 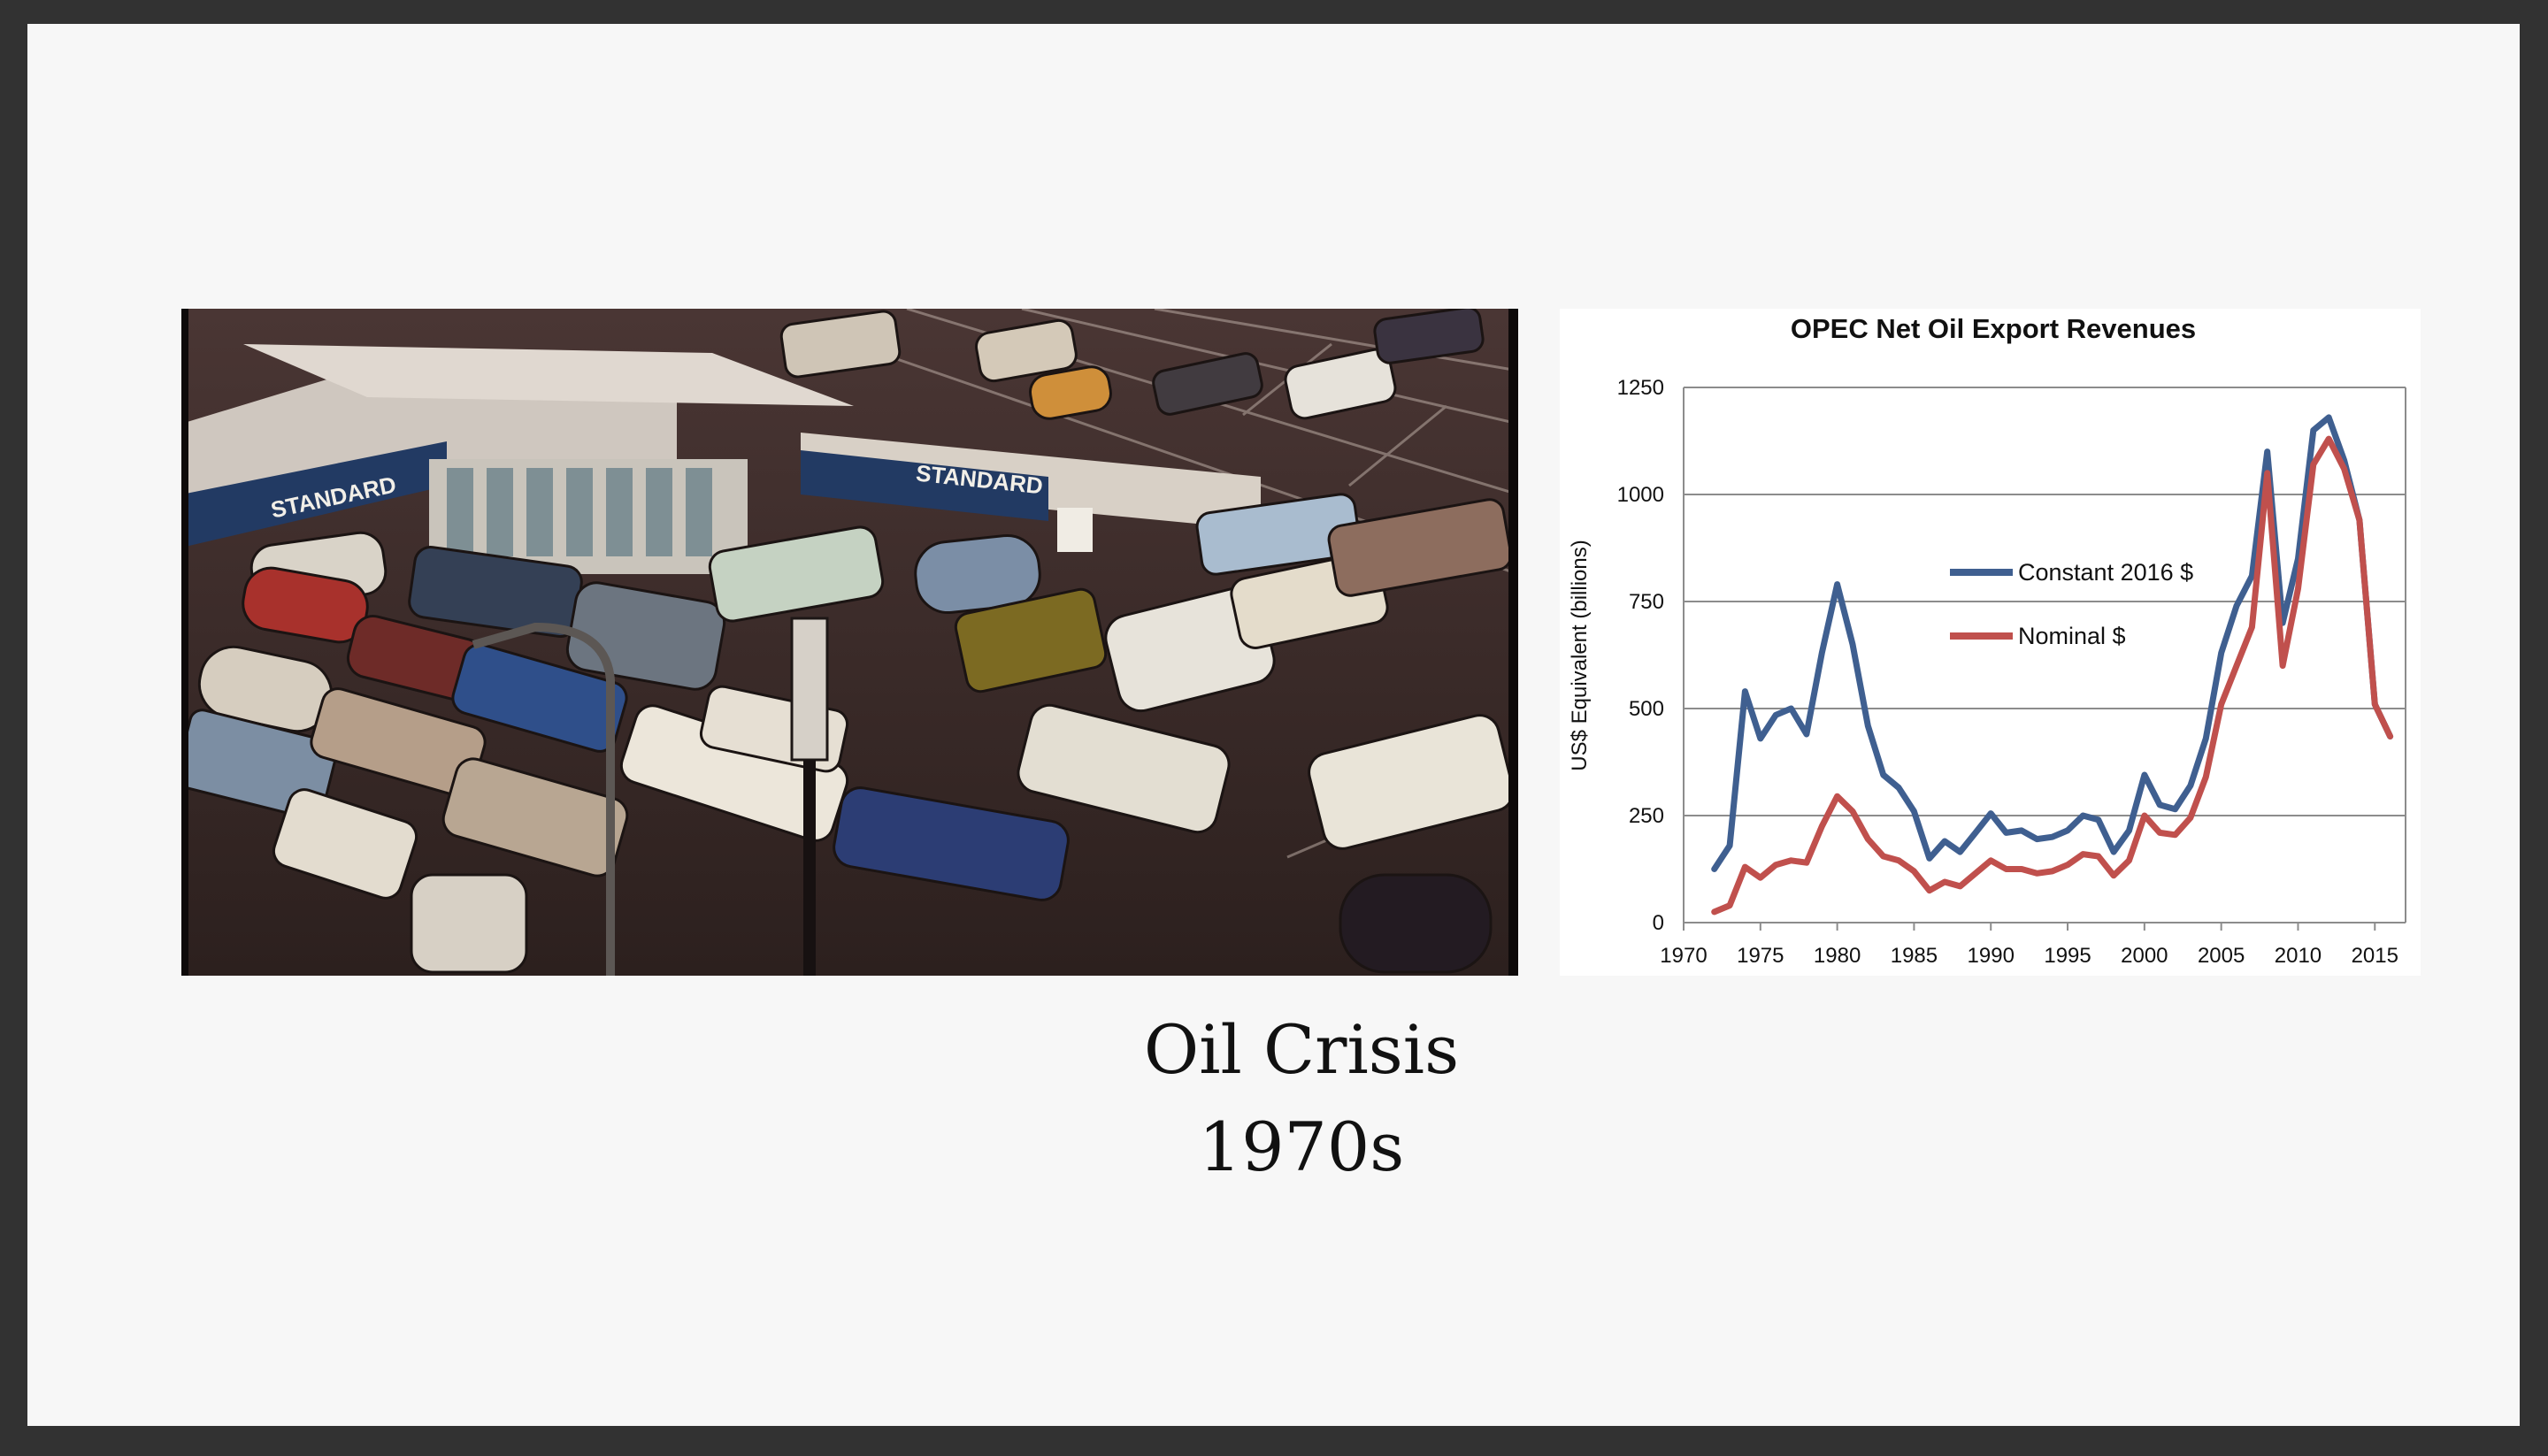 What do you see at coordinates (1991, 956) in the screenshot?
I see `x-tick-label: 1990` at bounding box center [1991, 956].